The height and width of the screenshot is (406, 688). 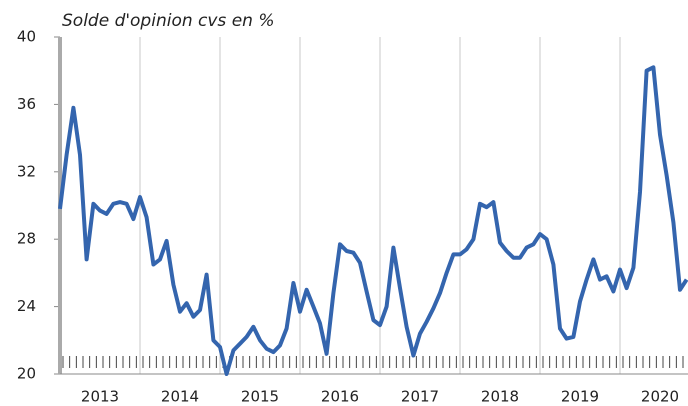 What do you see at coordinates (26, 104) in the screenshot?
I see `y-tick-label: 36` at bounding box center [26, 104].